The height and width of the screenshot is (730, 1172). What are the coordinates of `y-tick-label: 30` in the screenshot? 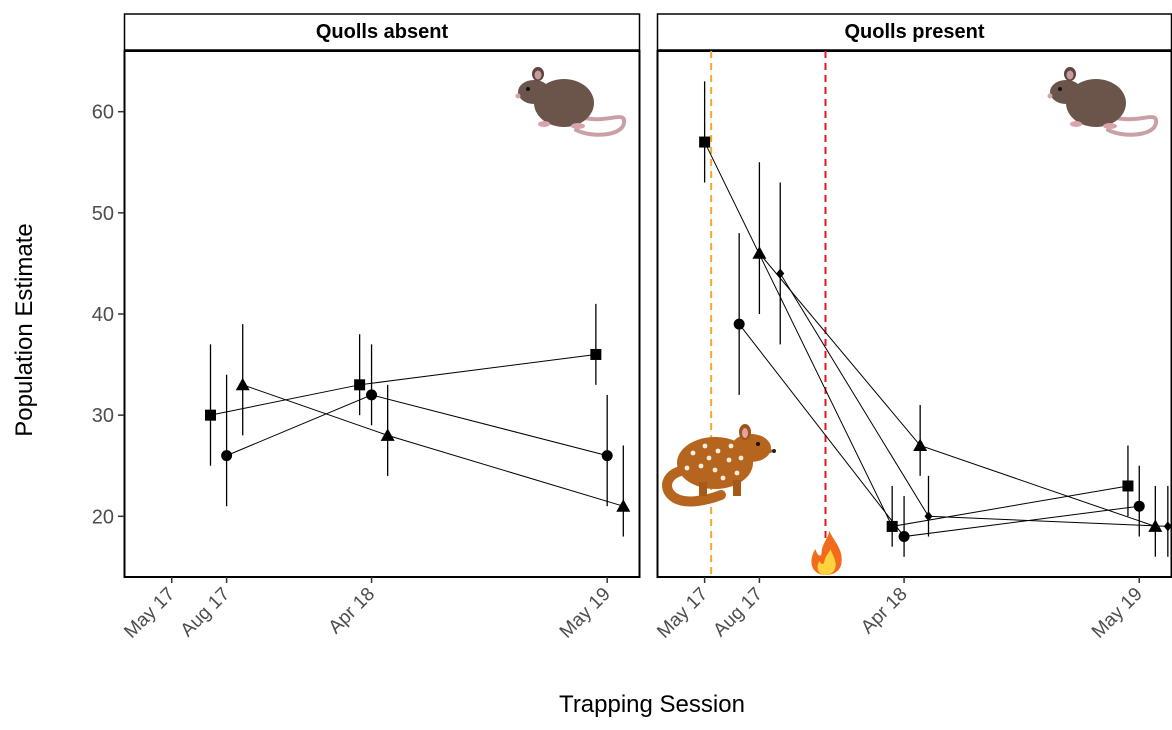 It's located at (103, 416).